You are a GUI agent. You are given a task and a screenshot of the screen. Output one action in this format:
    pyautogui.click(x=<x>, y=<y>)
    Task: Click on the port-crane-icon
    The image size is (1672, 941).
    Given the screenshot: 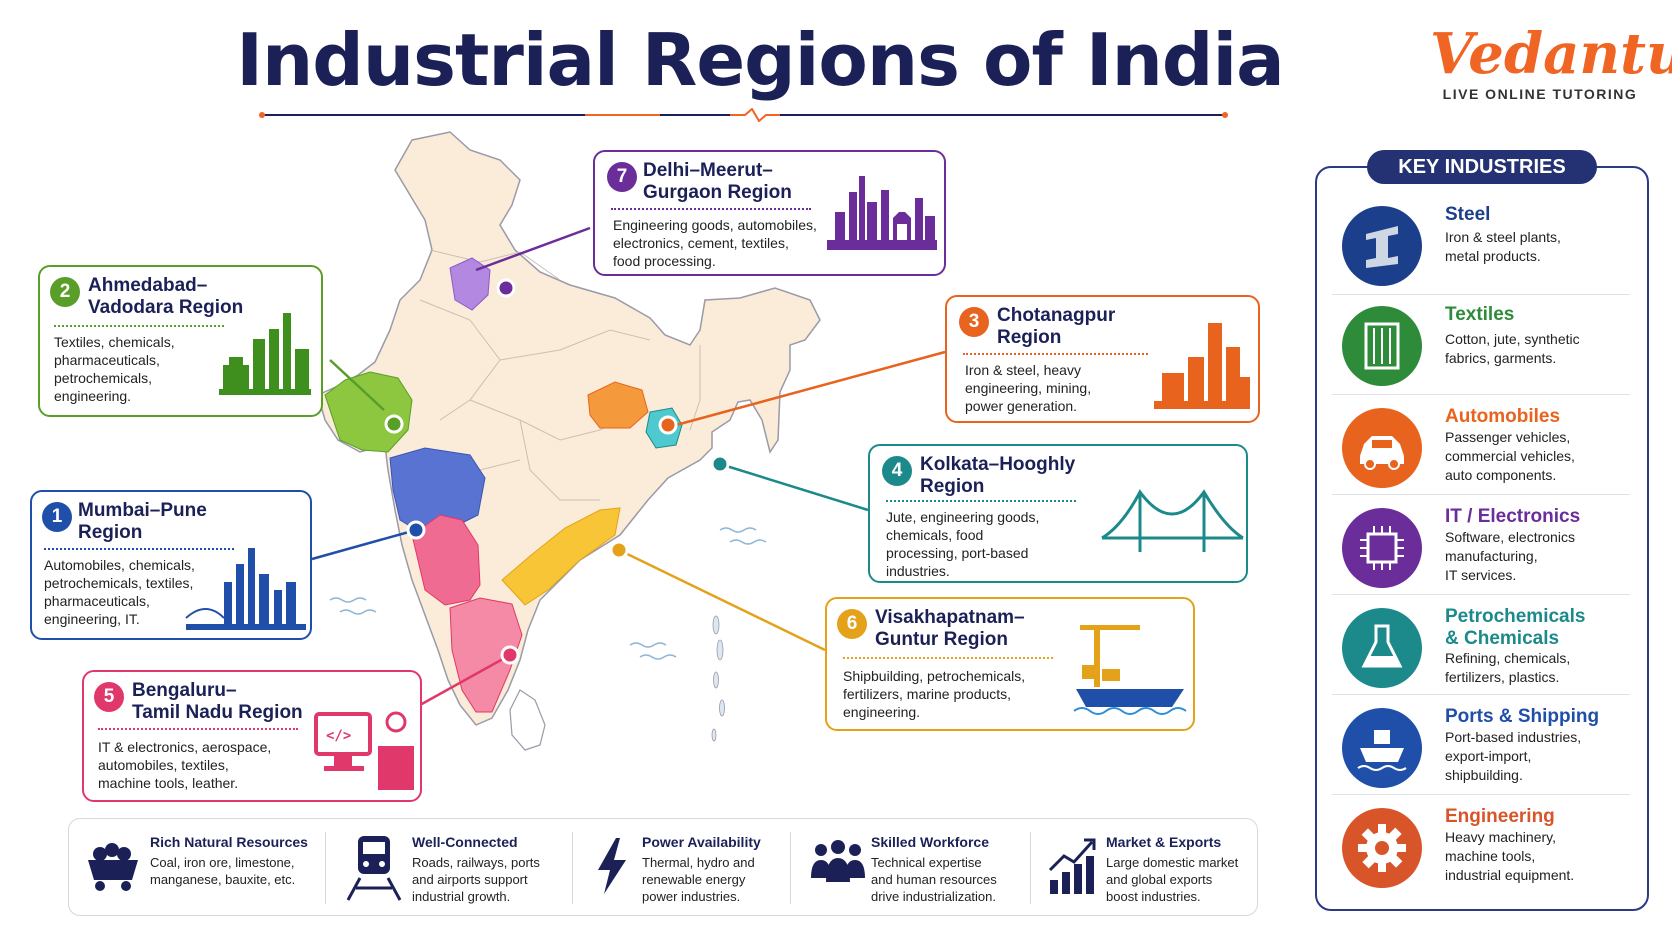 What is the action you would take?
    pyautogui.click(x=1130, y=670)
    